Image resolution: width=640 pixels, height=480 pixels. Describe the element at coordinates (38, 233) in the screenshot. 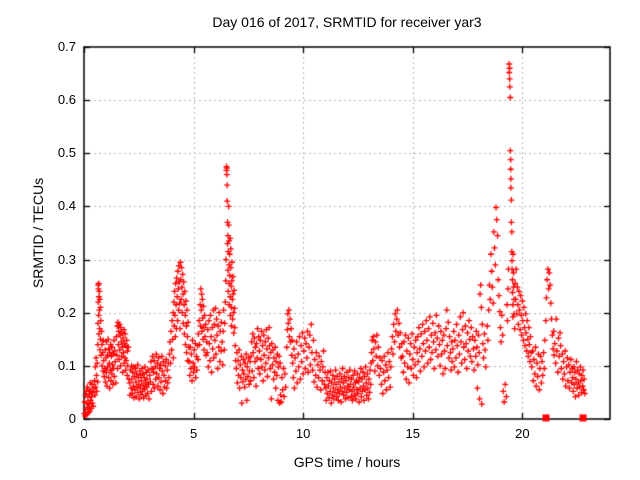

I see `y-axis-label: SRMTID / TECUs` at that location.